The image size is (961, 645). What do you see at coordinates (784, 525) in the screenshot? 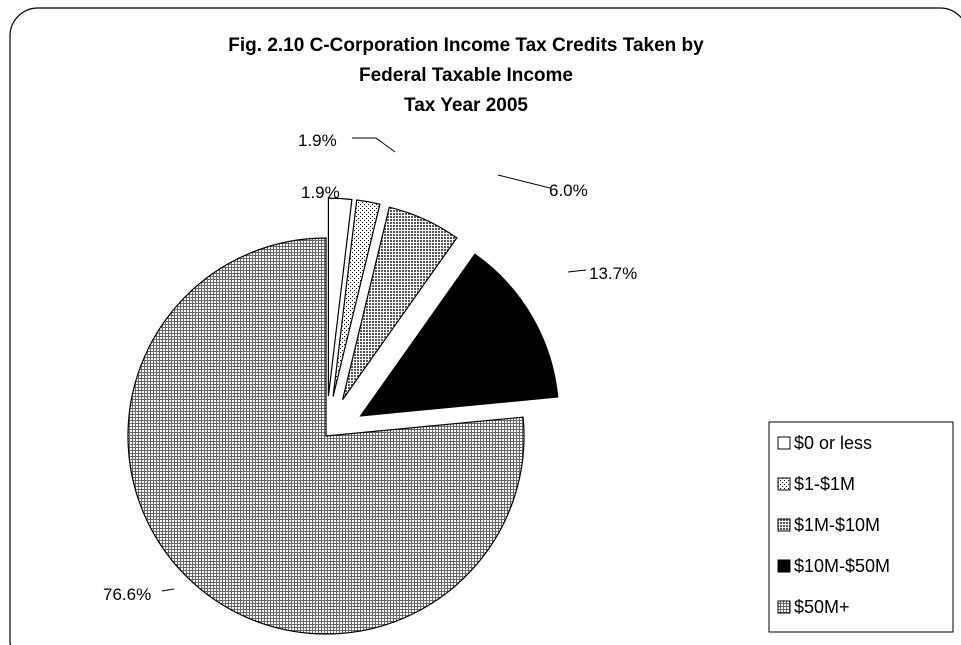
I see `legend-swatch-1m-10m` at bounding box center [784, 525].